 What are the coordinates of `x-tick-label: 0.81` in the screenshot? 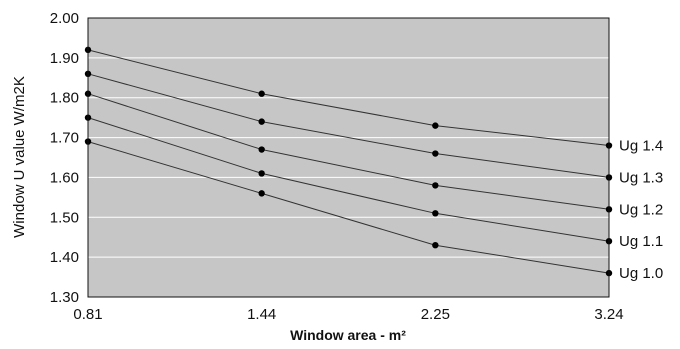 It's located at (87, 314).